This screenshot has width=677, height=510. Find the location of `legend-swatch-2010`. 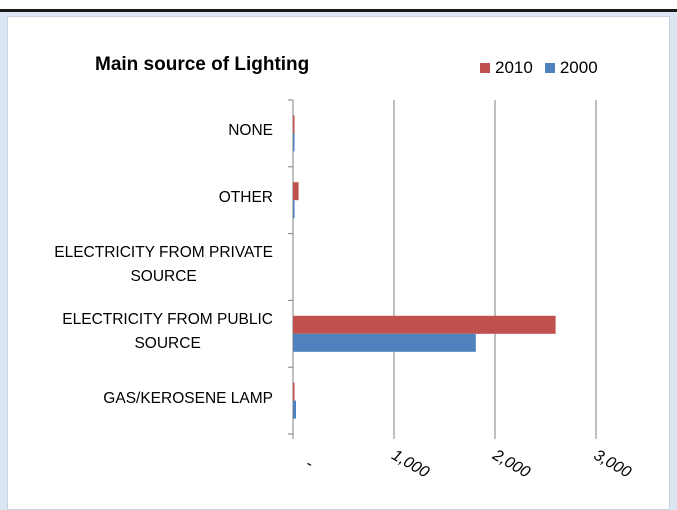

legend-swatch-2010 is located at coordinates (485, 68).